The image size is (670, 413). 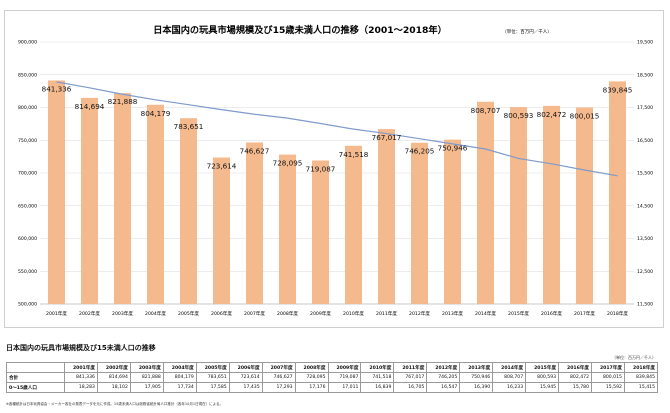 What do you see at coordinates (542, 367) in the screenshot?
I see `table-header-cell: 2015年度` at bounding box center [542, 367].